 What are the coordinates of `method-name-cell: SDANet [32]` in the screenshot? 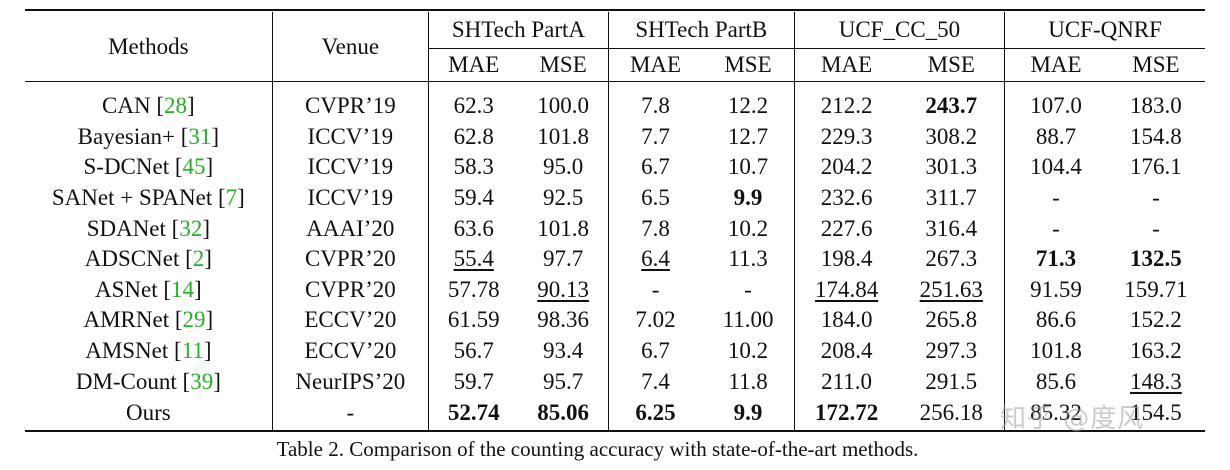 It's located at (149, 228).